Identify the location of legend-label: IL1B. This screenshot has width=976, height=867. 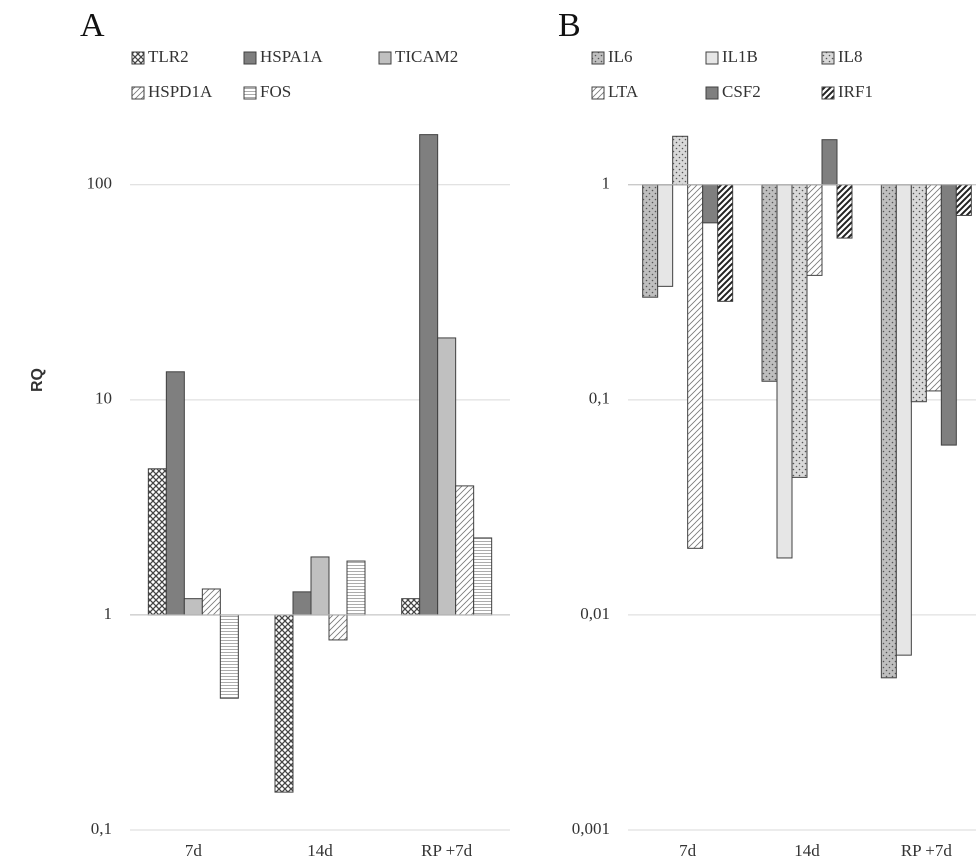
(740, 56).